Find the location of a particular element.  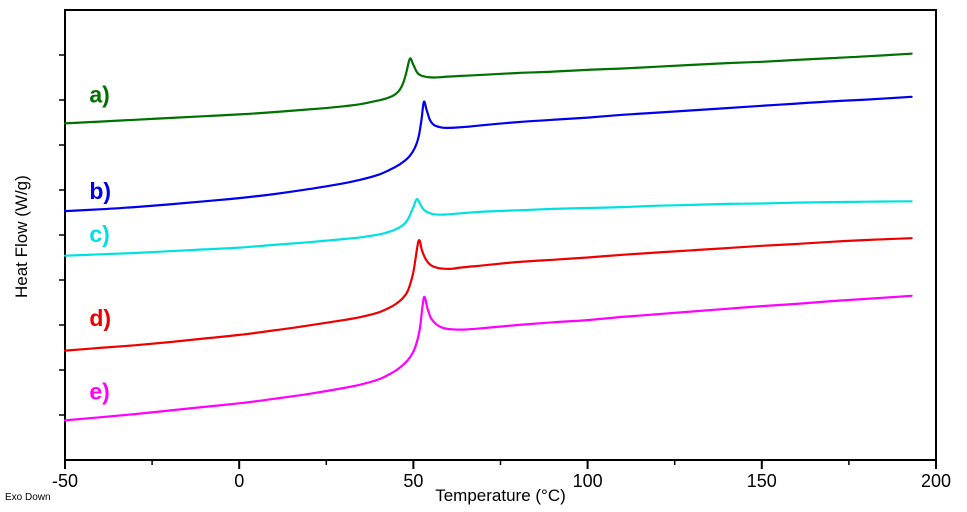

series-a-label: a) is located at coordinates (99, 94).